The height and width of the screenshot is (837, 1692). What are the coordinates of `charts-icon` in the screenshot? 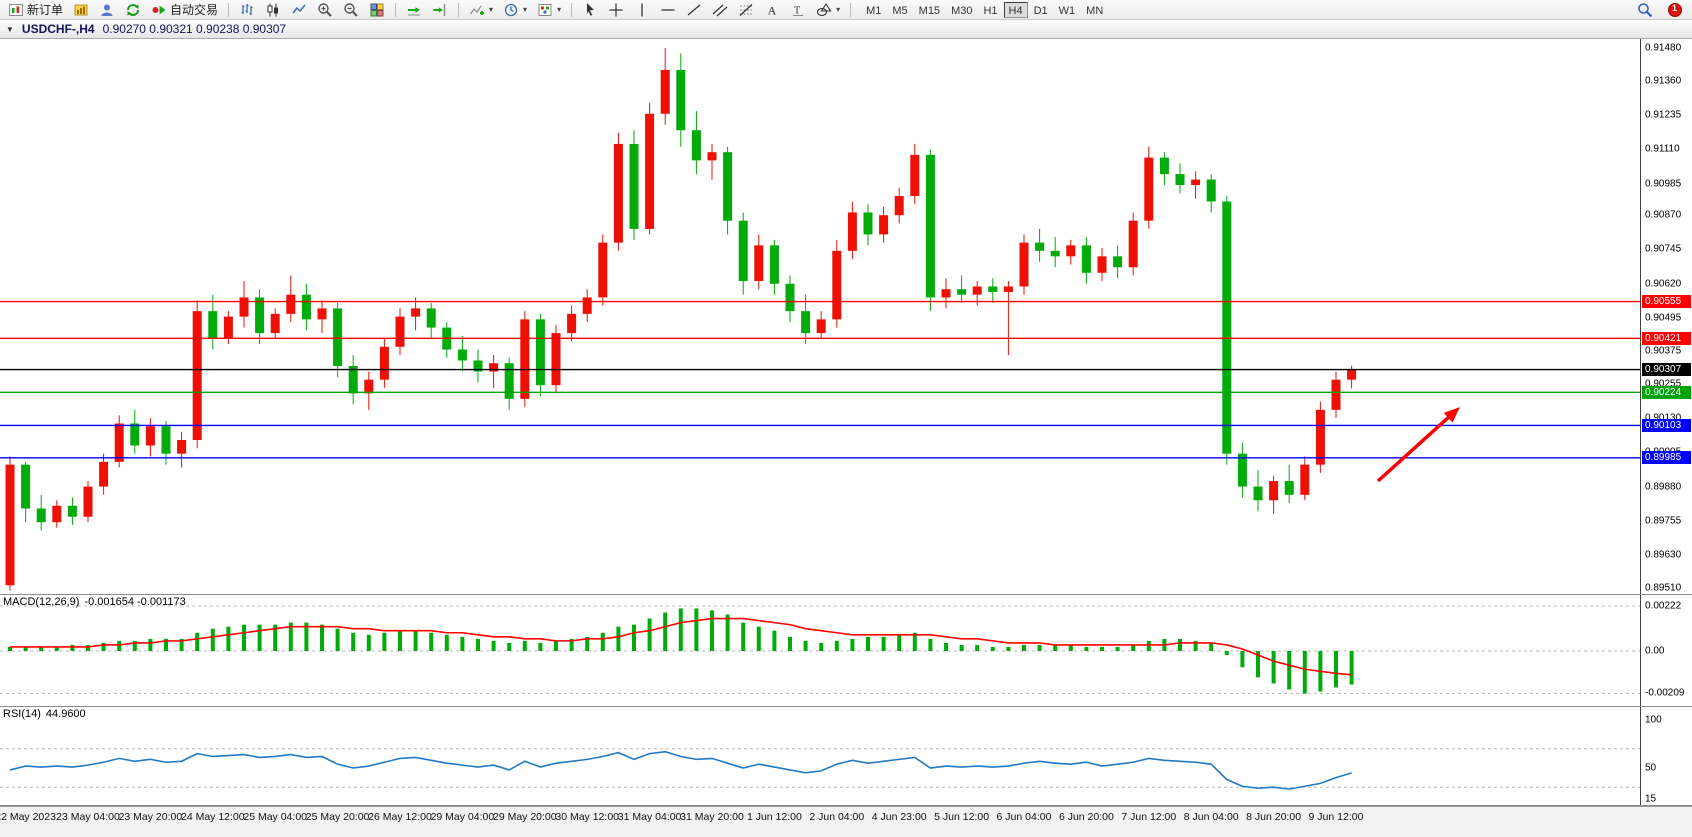 It's located at (81, 9).